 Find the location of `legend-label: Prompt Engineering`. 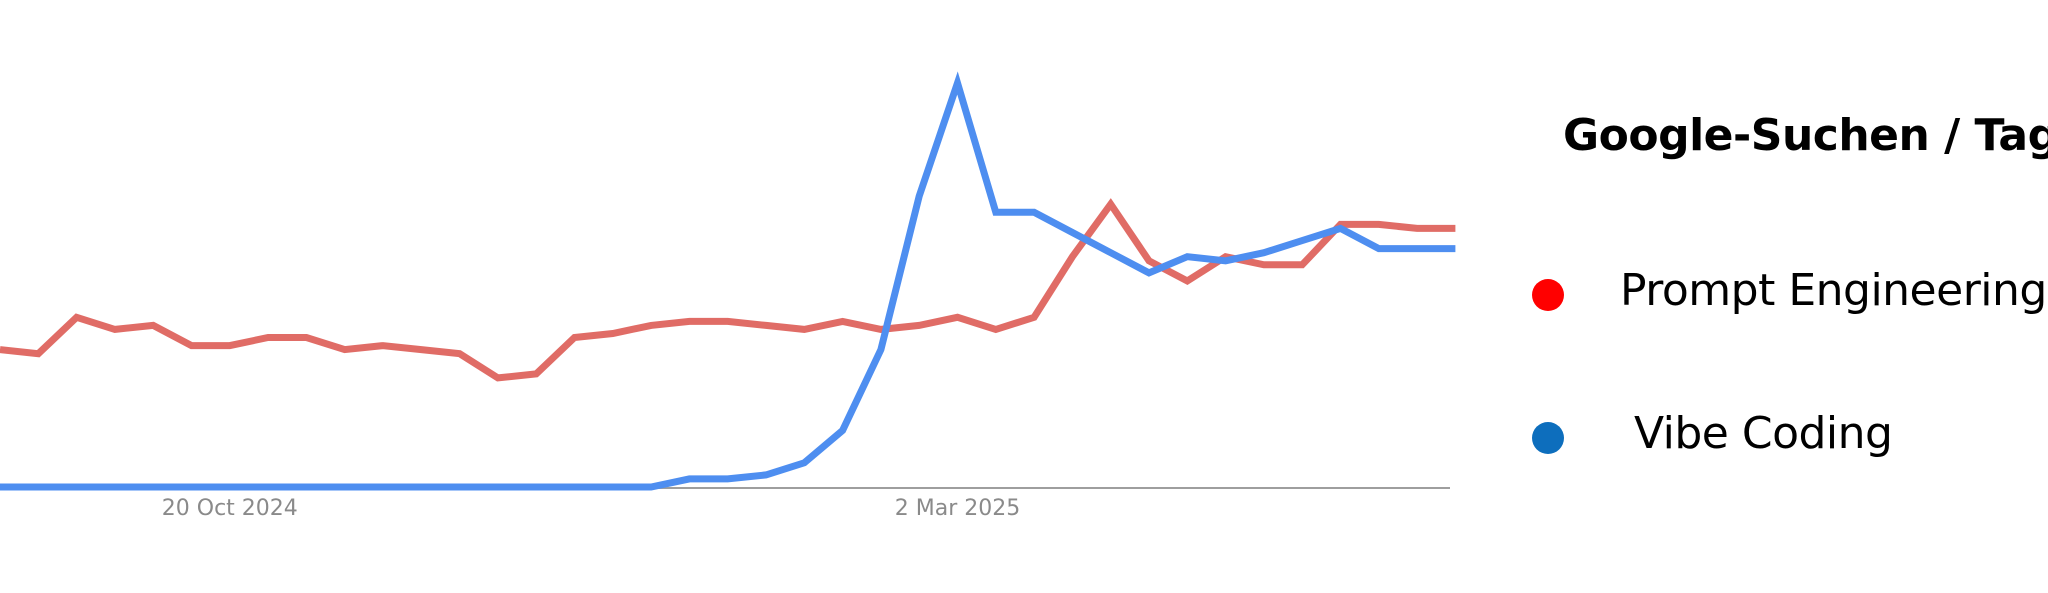

legend-label: Prompt Engineering is located at coordinates (1833, 290).